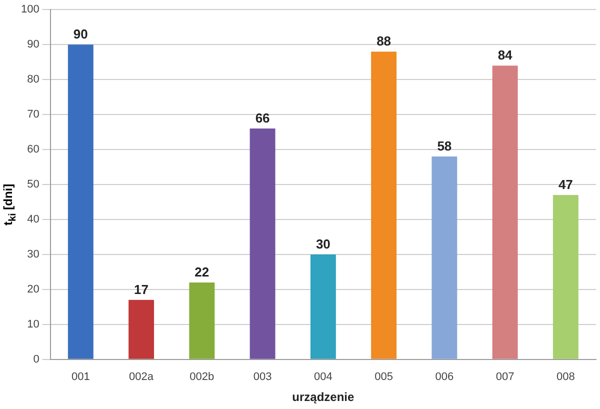 This screenshot has height=409, width=600. Describe the element at coordinates (565, 377) in the screenshot. I see `x-tick-label: 008` at that location.